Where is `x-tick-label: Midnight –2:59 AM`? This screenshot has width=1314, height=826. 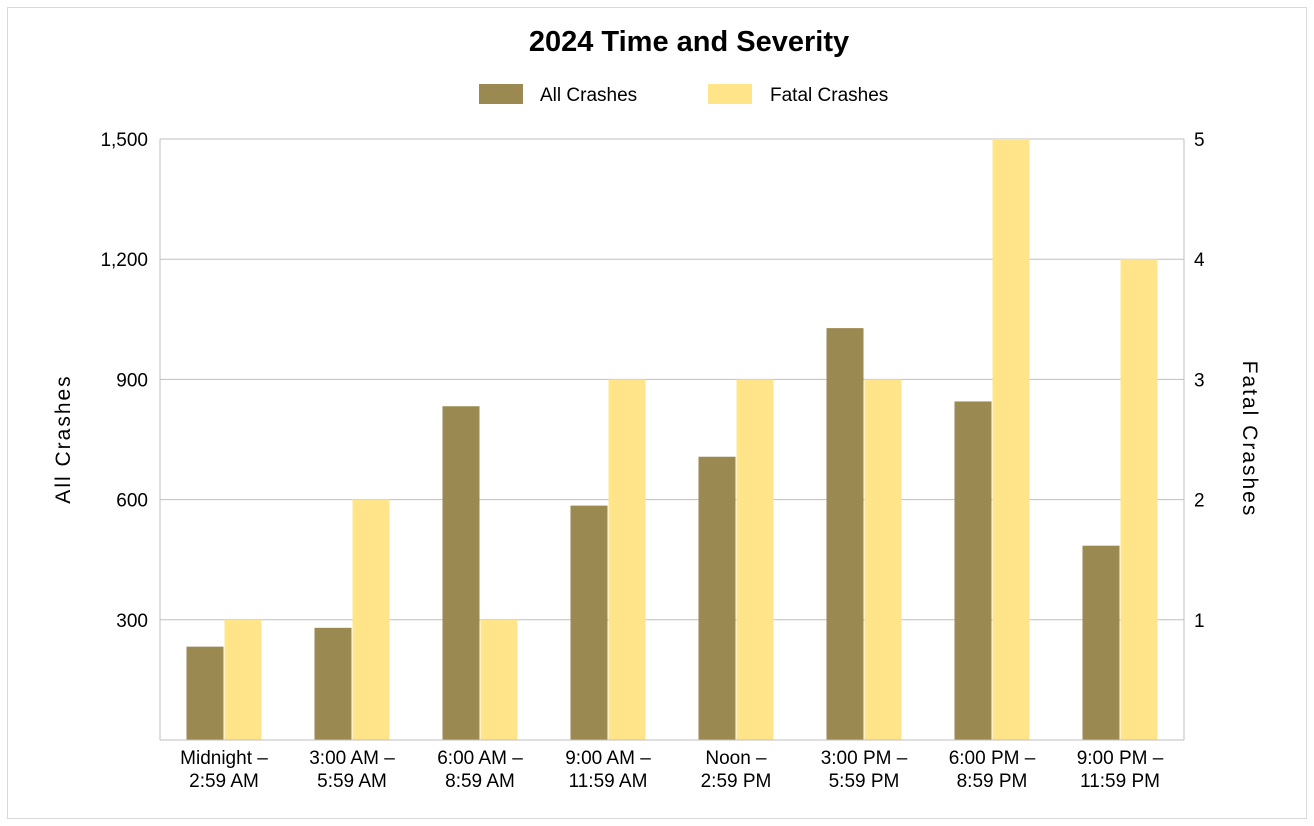 x-tick-label: Midnight –2:59 AM is located at coordinates (224, 770).